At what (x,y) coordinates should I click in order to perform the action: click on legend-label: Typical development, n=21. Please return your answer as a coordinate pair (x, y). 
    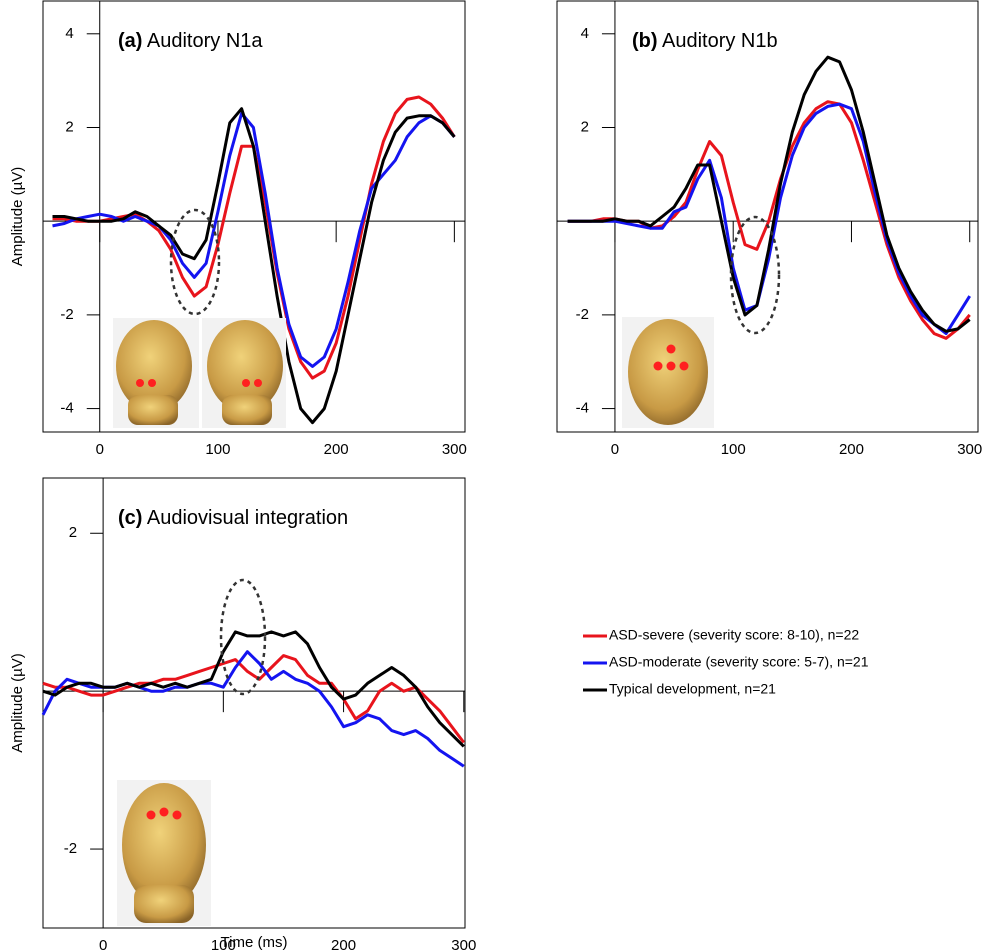
    Looking at the image, I should click on (692, 689).